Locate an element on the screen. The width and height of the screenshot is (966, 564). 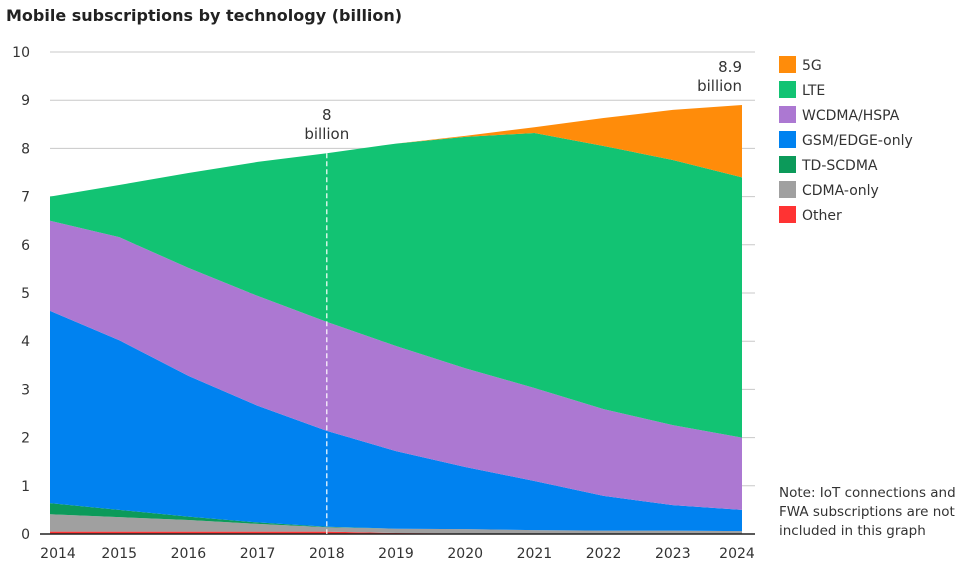
area-td-scdma is located at coordinates (396, 517).